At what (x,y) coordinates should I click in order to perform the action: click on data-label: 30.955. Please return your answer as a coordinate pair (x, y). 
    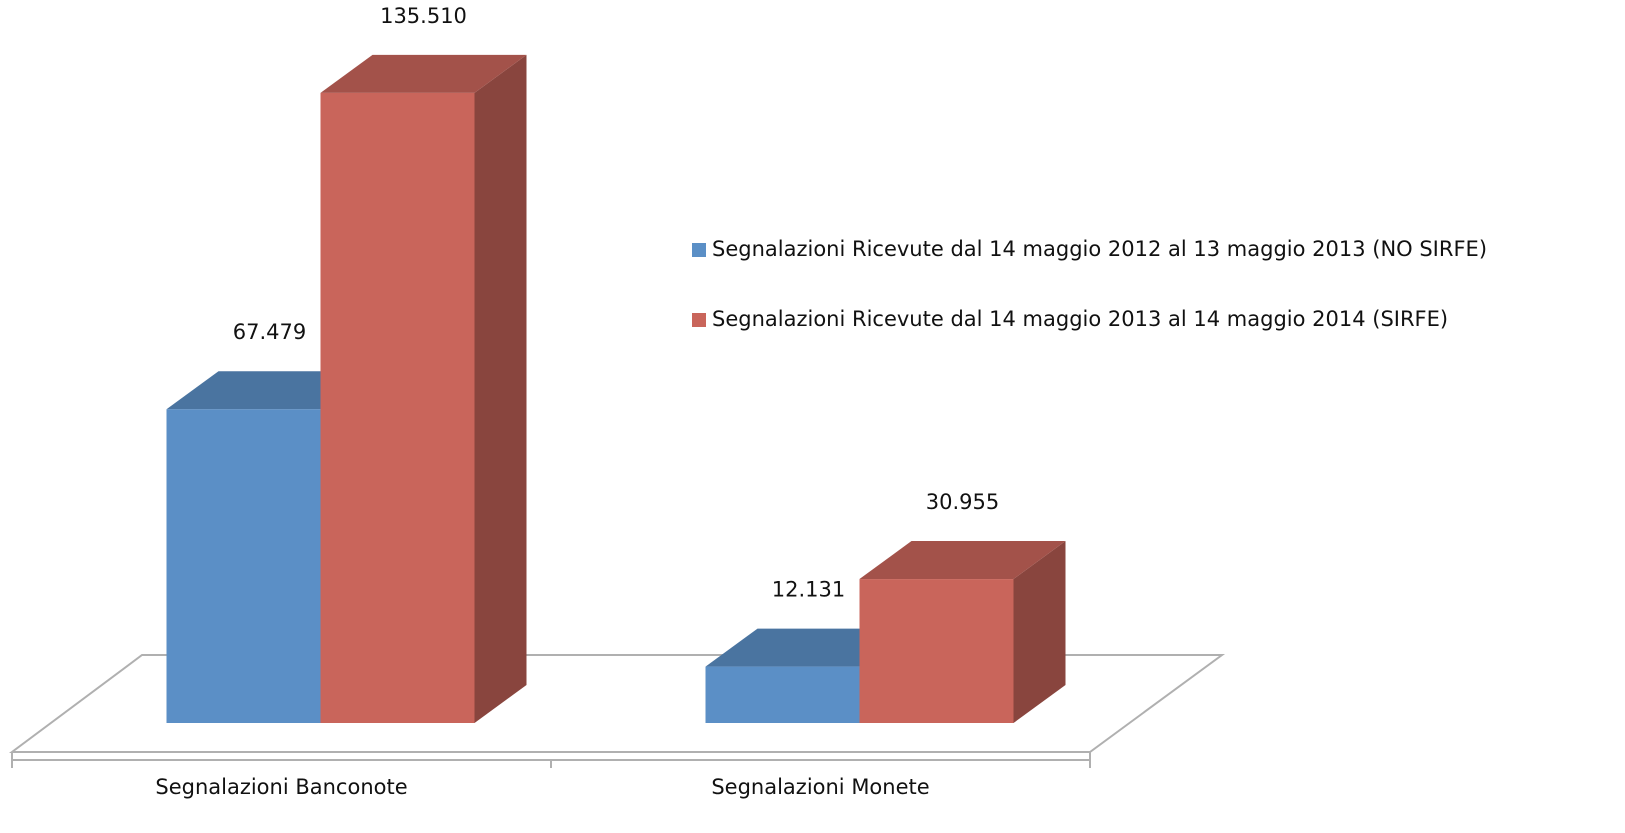
    Looking at the image, I should click on (962, 502).